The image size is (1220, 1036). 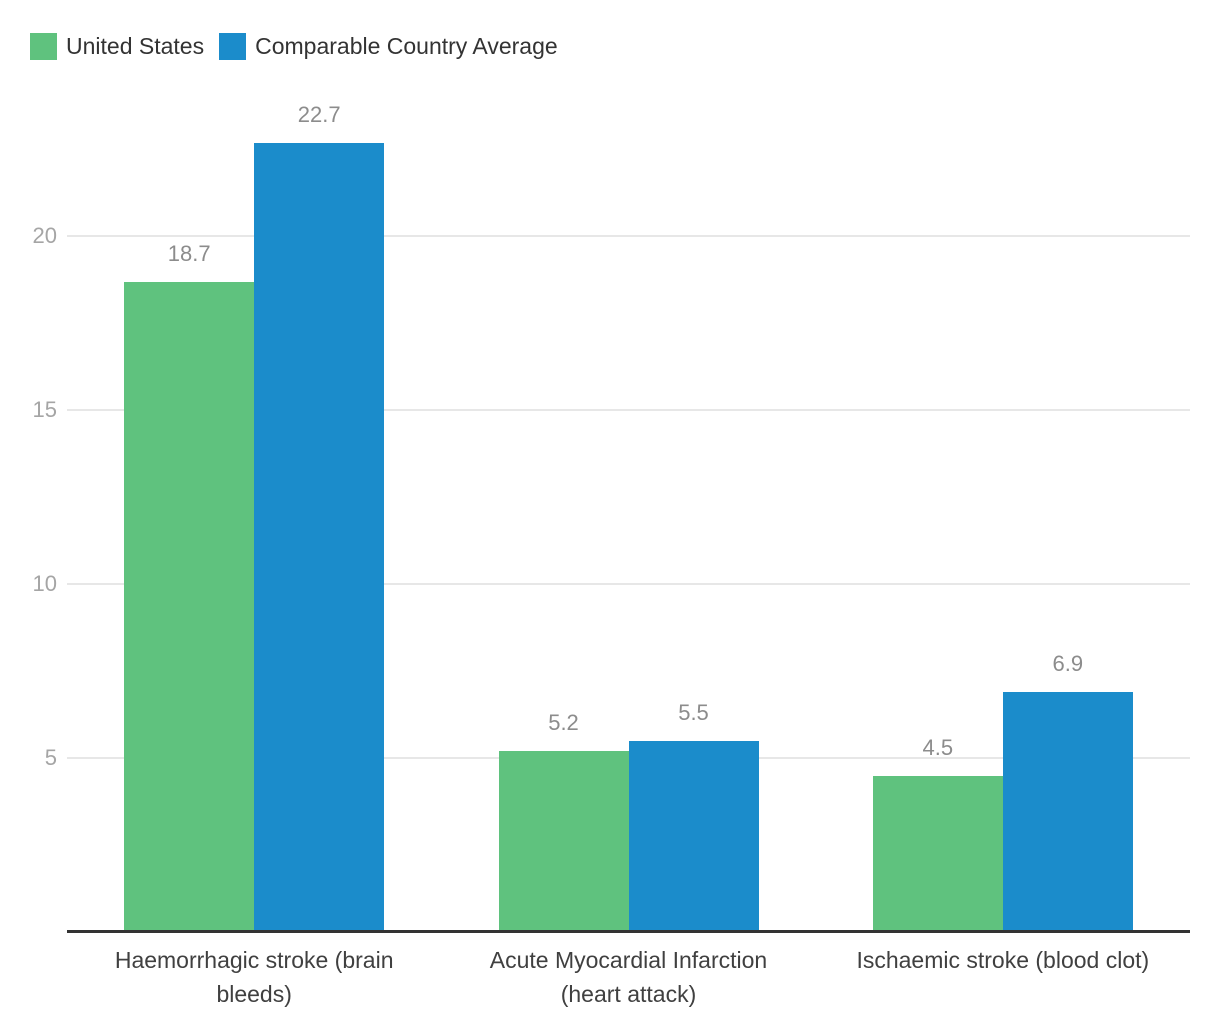 I want to click on bar-value-label: 22.7, so click(x=319, y=114).